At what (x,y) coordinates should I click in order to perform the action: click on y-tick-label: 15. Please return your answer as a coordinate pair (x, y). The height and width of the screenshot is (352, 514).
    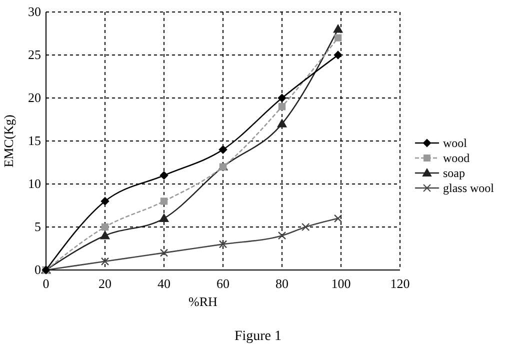
    Looking at the image, I should click on (34, 140).